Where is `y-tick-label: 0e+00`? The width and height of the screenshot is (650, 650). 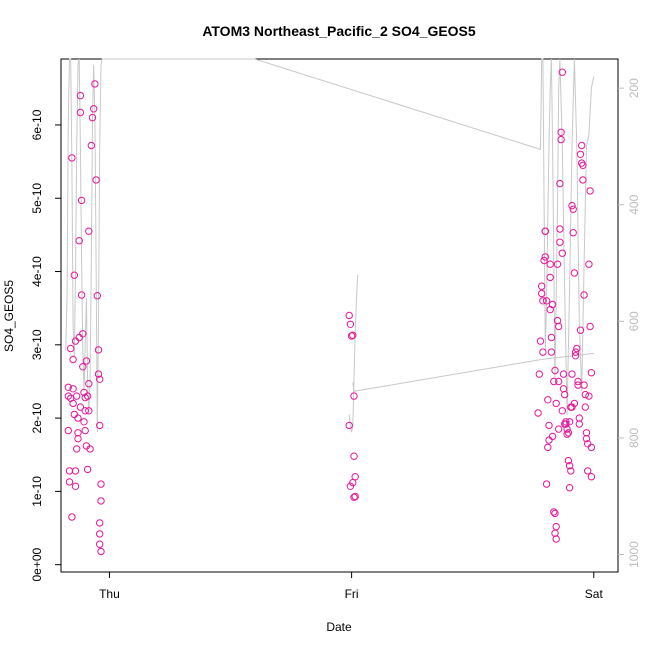
y-tick-label: 0e+00 is located at coordinates (37, 564).